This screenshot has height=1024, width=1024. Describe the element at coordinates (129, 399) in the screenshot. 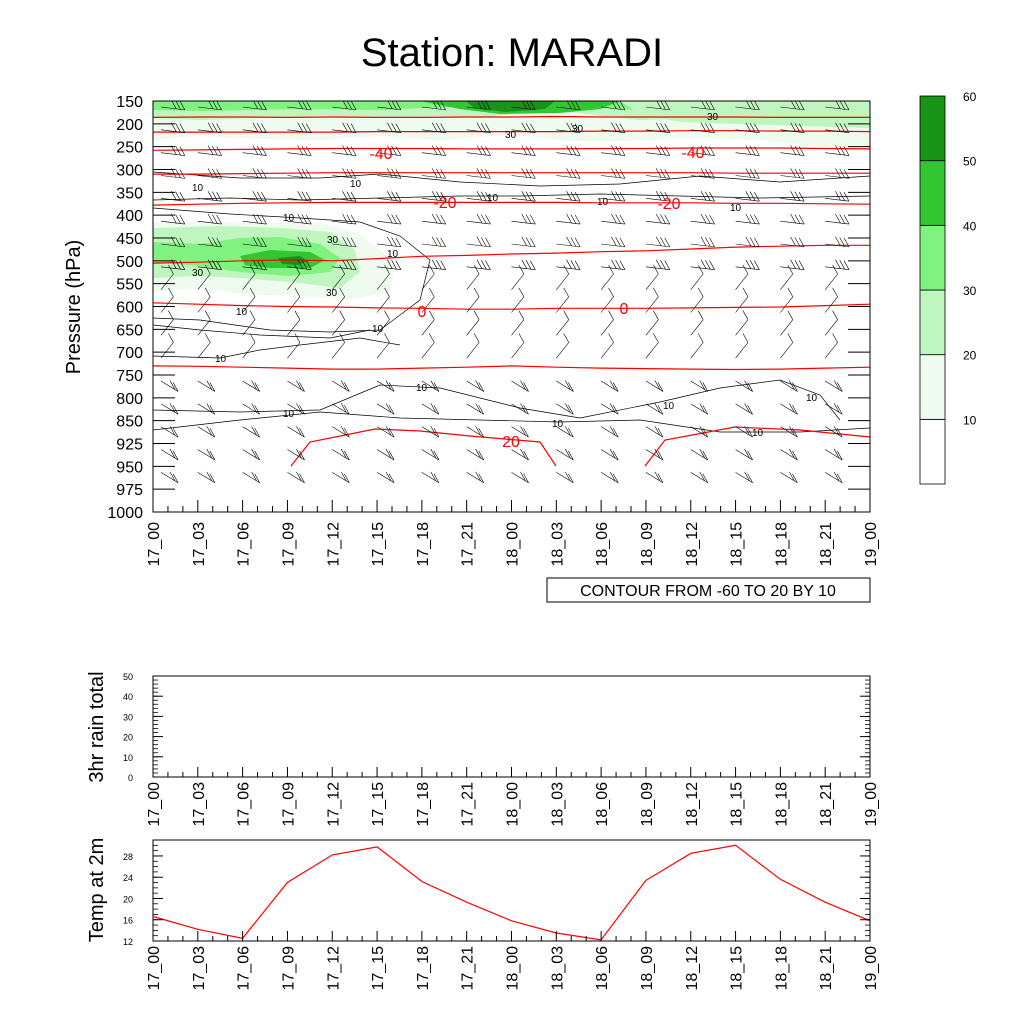

I see `pressure-tick-label: 800` at that location.